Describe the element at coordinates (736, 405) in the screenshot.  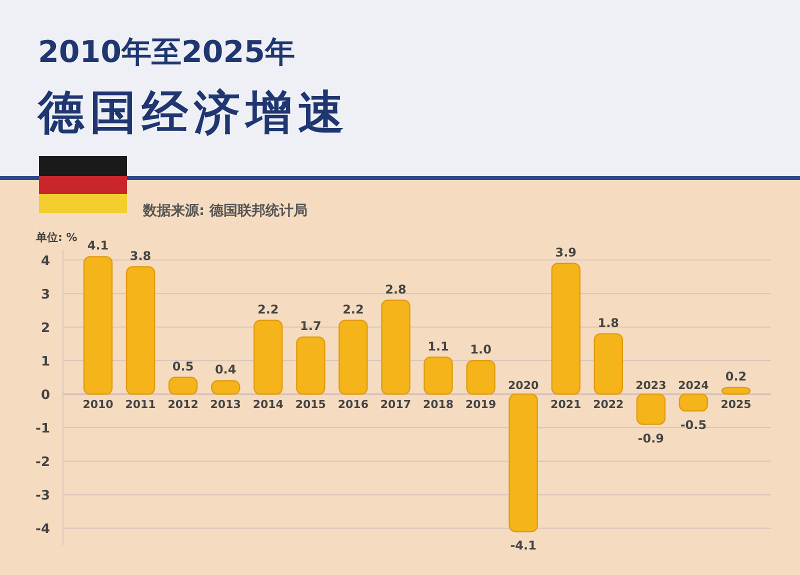
I see `x-tick-label: 2025` at that location.